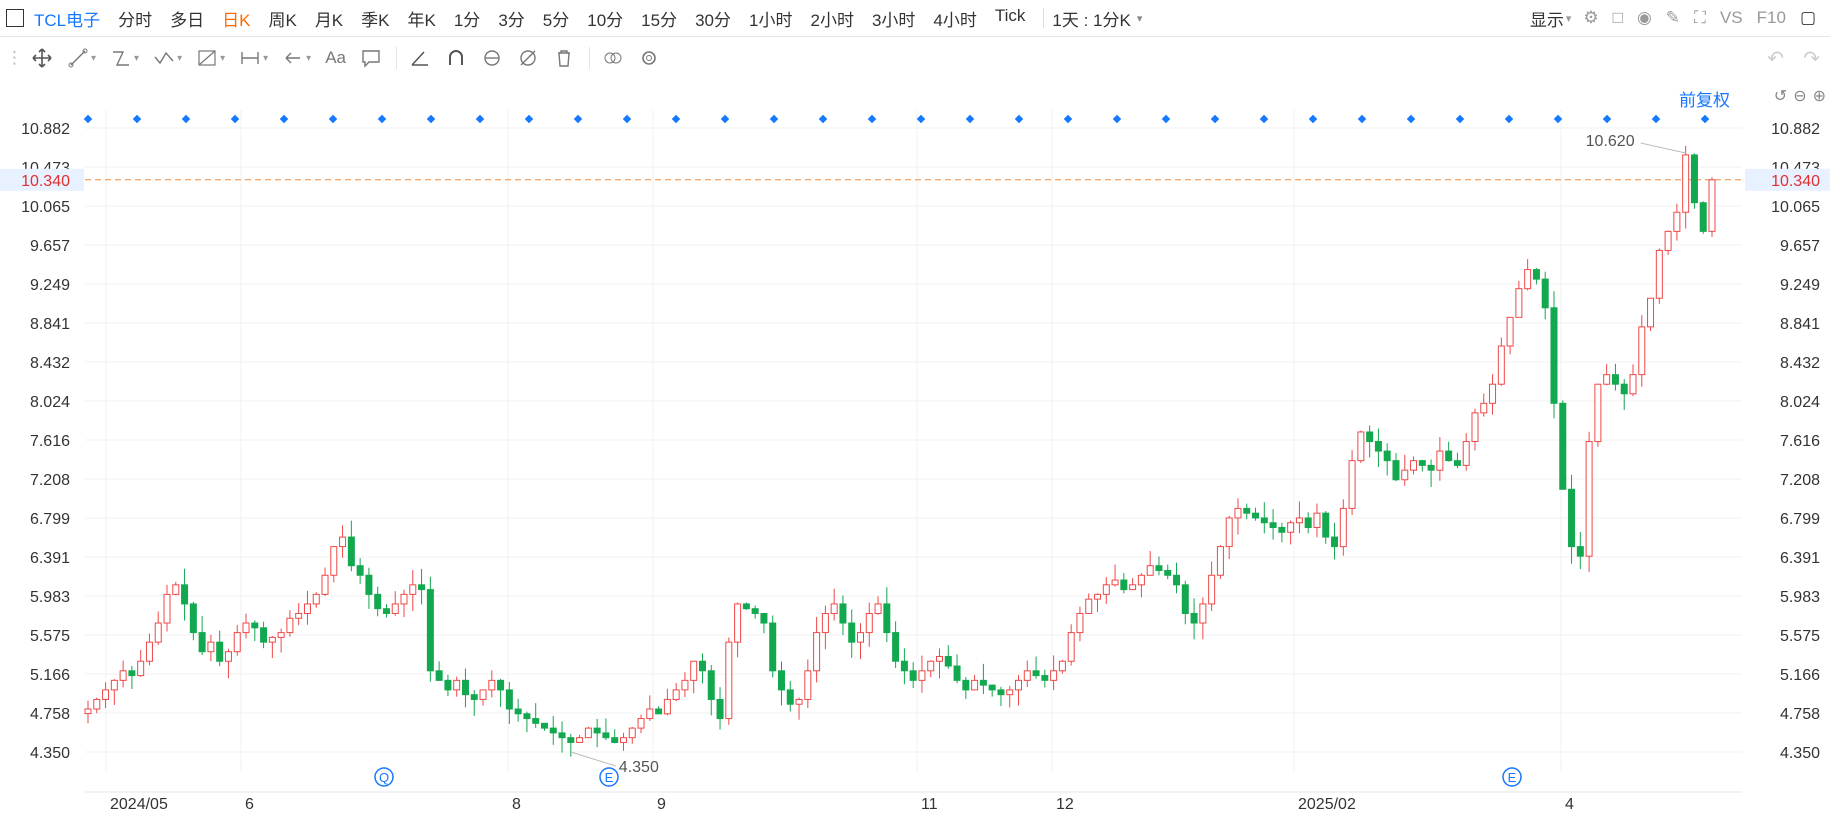  Describe the element at coordinates (167, 58) in the screenshot. I see `wave-icon: ▾` at that location.